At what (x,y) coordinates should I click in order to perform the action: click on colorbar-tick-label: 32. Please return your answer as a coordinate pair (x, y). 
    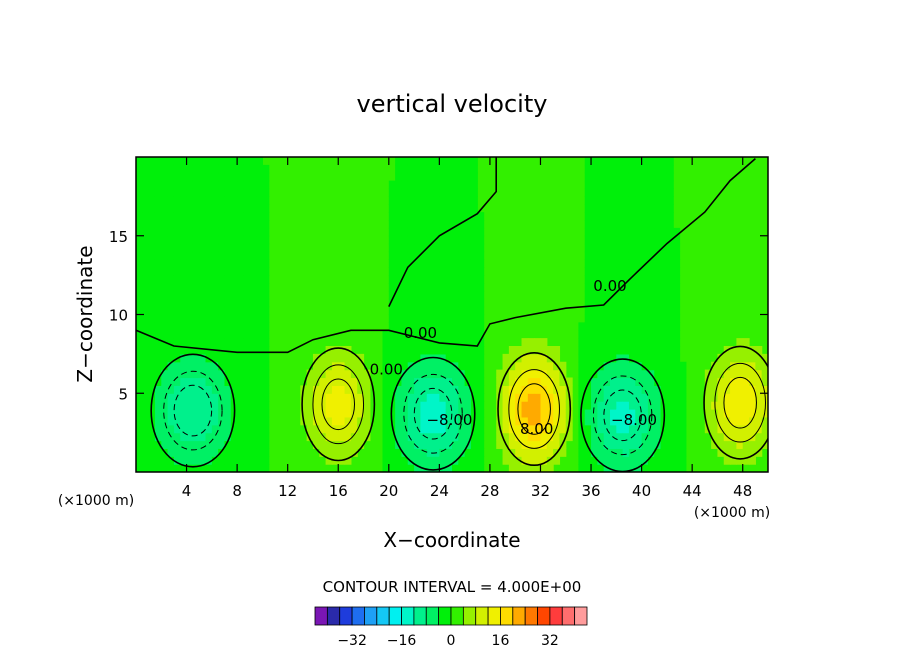
    Looking at the image, I should click on (550, 641).